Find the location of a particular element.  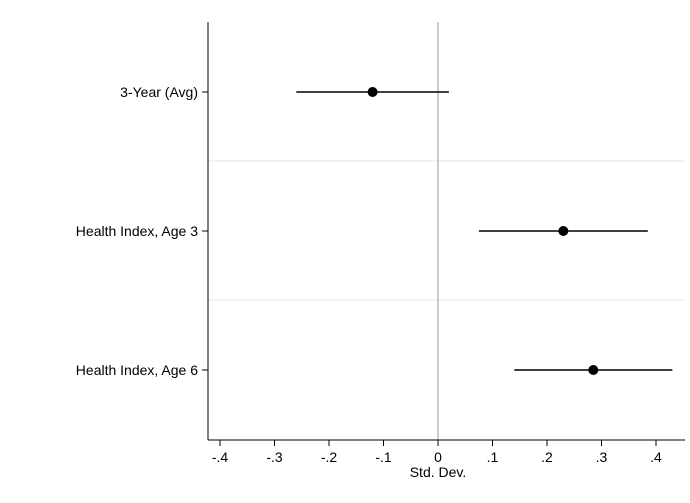

x-tick-label-4: 0 is located at coordinates (438, 457).